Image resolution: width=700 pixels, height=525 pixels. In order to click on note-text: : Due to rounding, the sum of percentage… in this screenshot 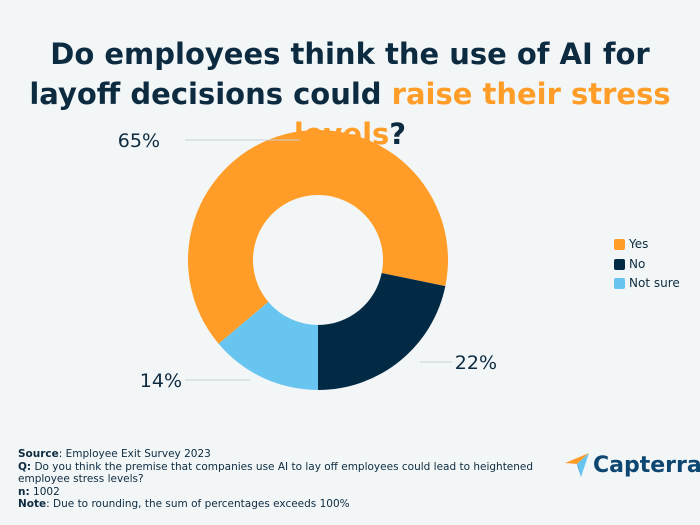, I will do `click(198, 504)`.